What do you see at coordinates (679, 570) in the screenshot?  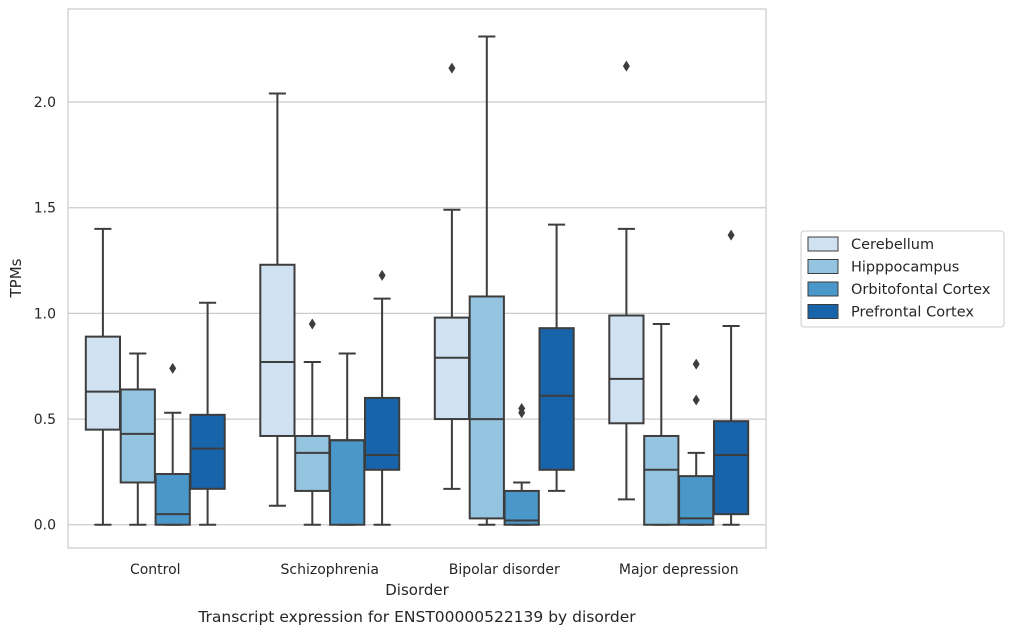 I see `x-tick-label: Major depression` at bounding box center [679, 570].